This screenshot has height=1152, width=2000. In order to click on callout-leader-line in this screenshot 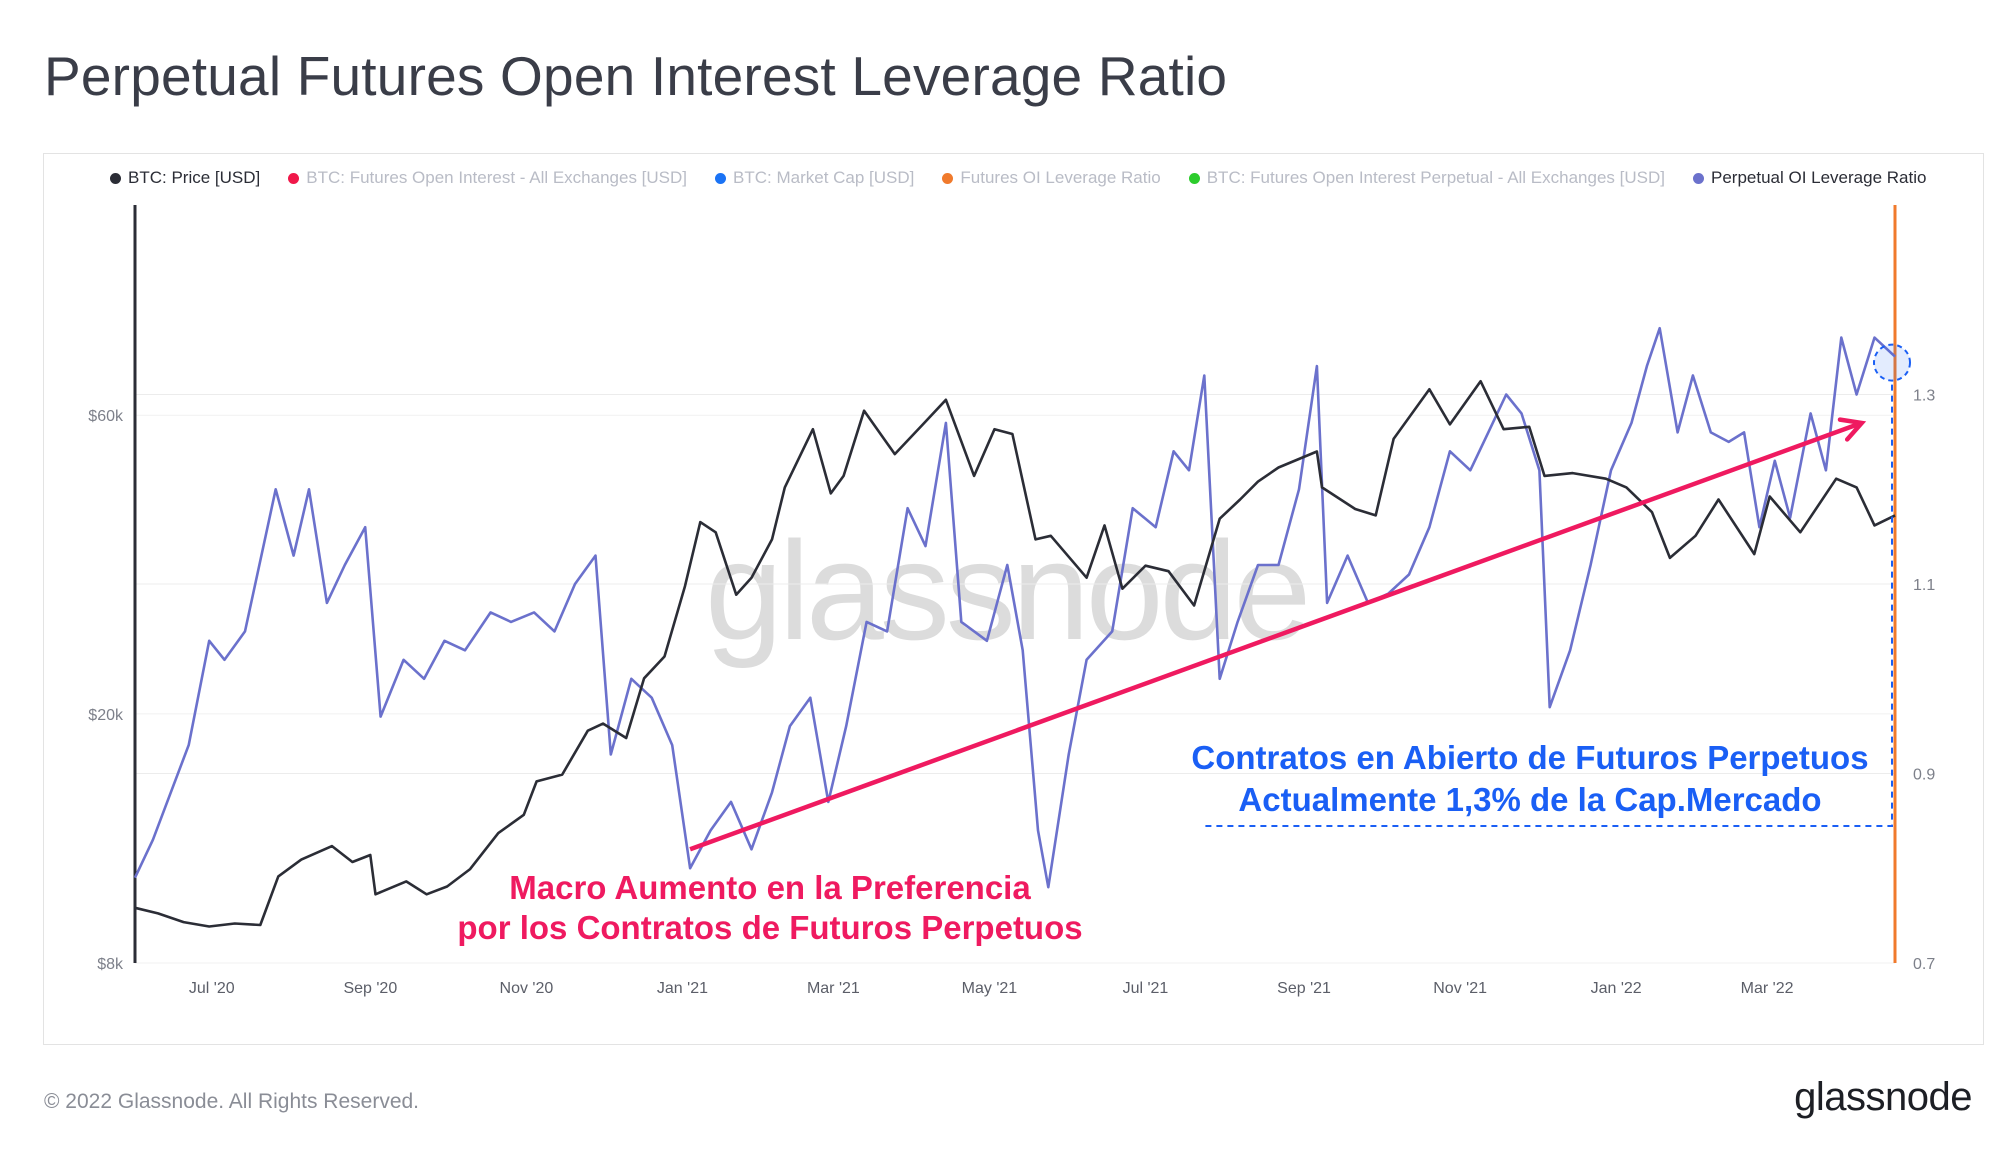, I will do `click(1549, 605)`.